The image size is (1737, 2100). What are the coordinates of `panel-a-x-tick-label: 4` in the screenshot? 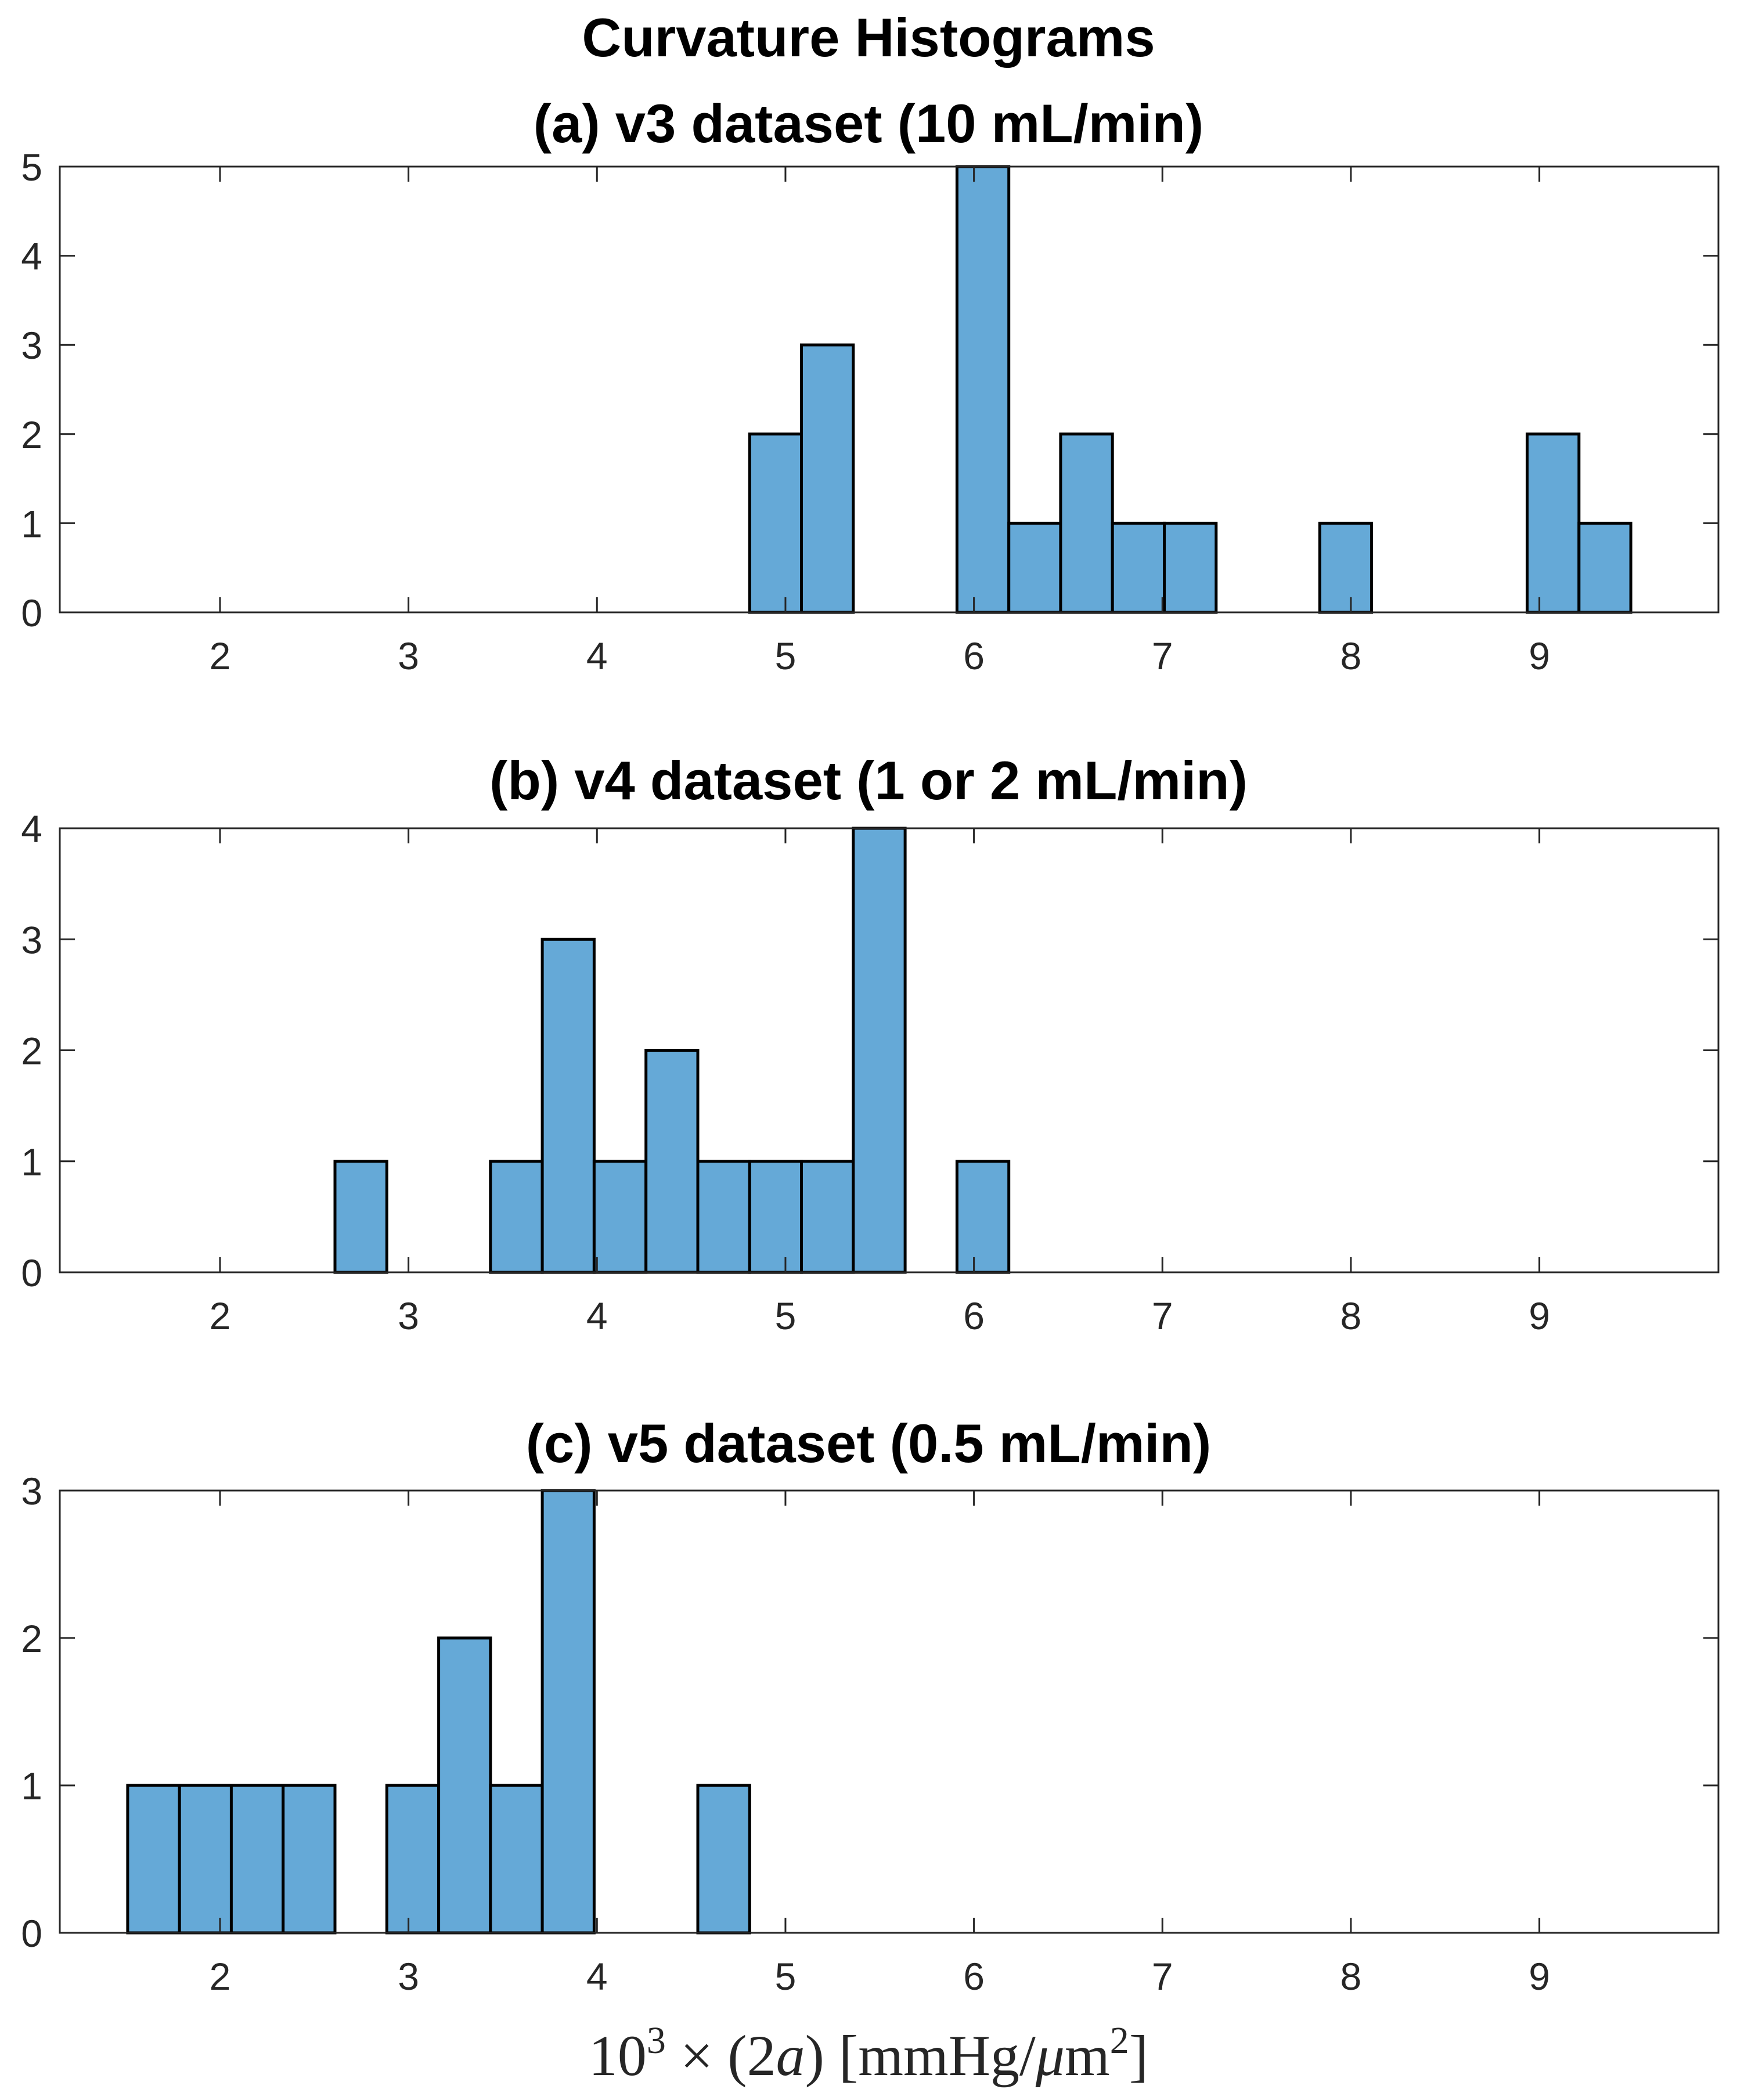 It's located at (597, 655).